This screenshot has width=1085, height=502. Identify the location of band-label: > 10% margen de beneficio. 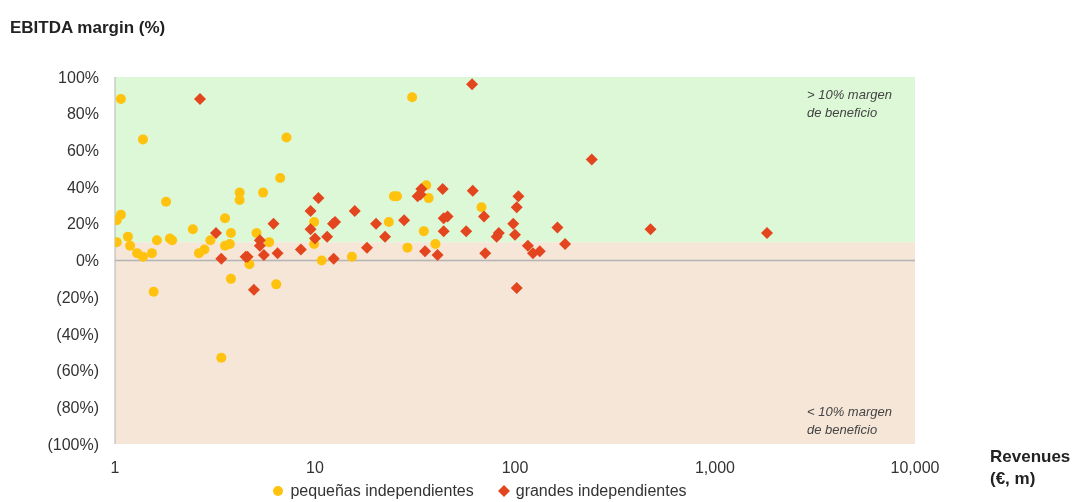
(849, 103).